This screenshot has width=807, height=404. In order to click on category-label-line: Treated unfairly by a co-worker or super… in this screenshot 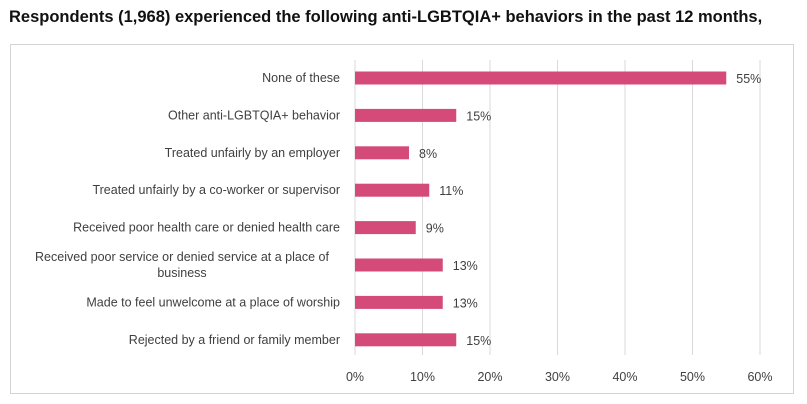, I will do `click(216, 190)`.